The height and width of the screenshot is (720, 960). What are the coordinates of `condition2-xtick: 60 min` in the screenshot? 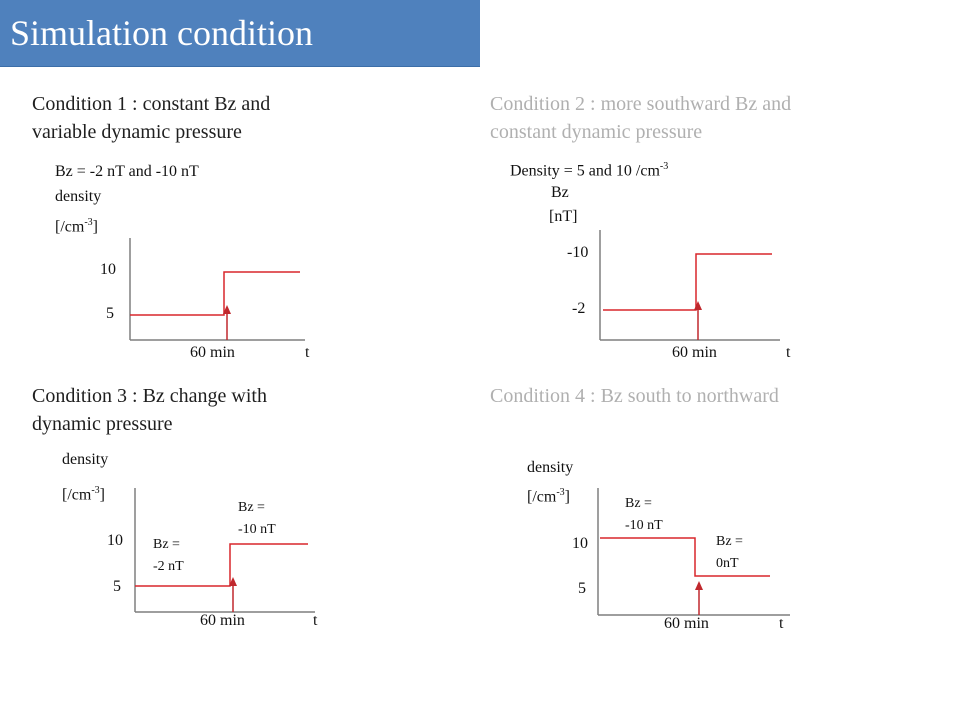 It's located at (694, 352).